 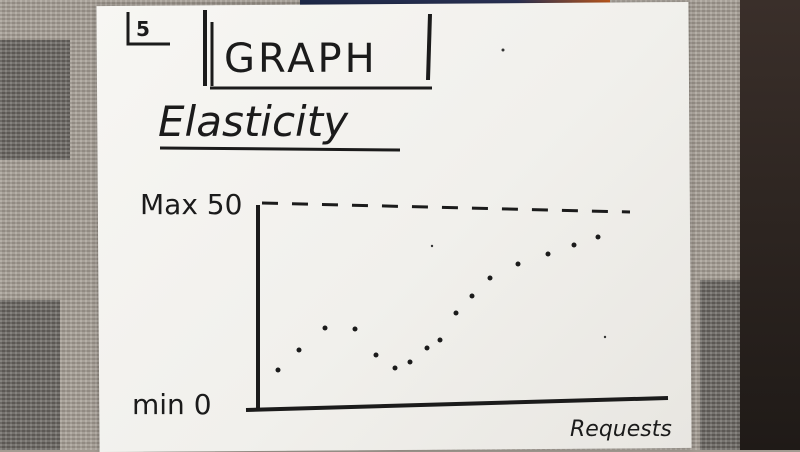 What do you see at coordinates (621, 429) in the screenshot?
I see `x-axis-label: Requests` at bounding box center [621, 429].